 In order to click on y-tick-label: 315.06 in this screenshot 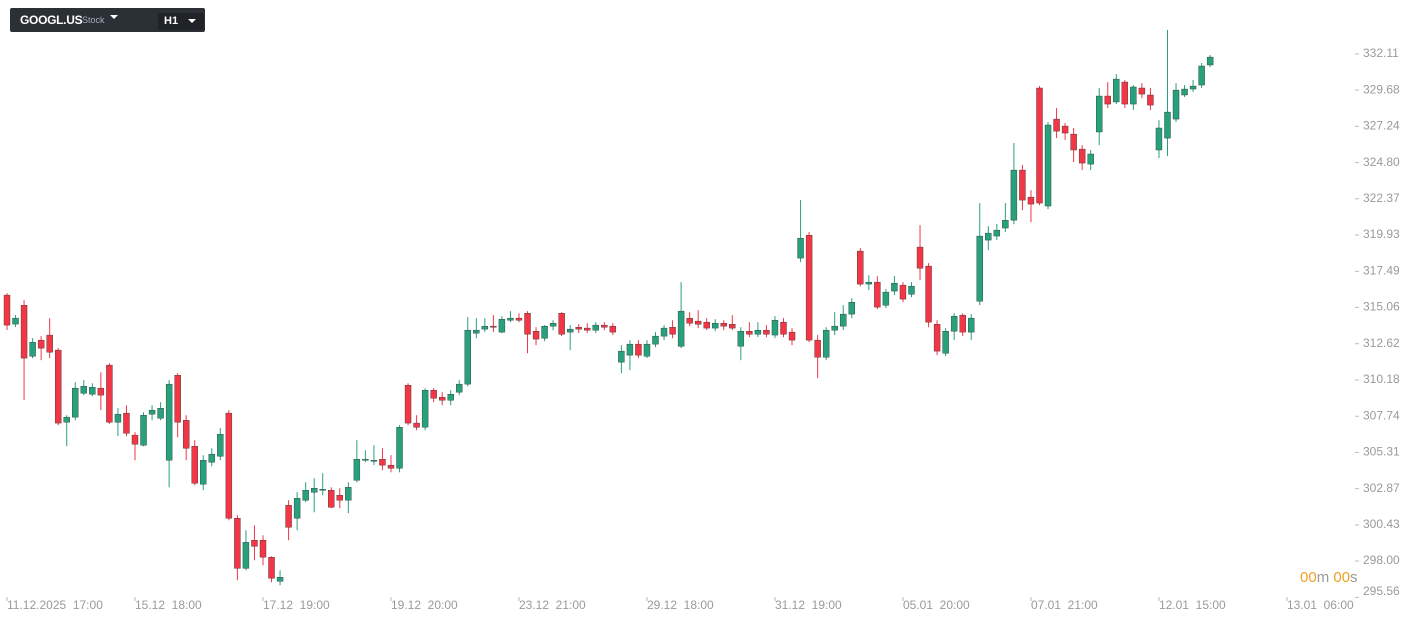, I will do `click(1381, 307)`.